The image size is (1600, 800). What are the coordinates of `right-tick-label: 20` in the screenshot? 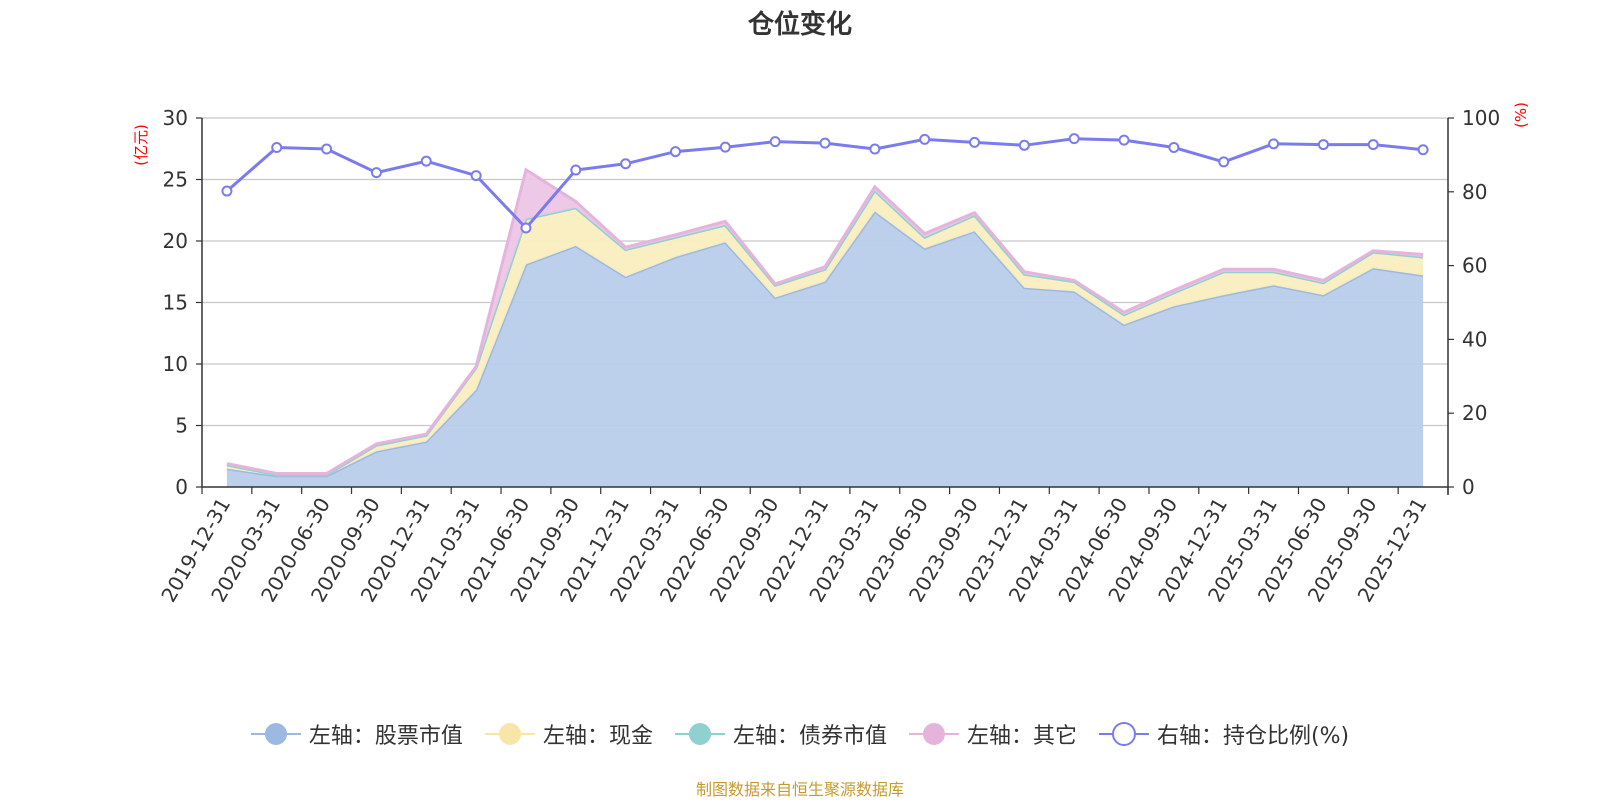 It's located at (1474, 413).